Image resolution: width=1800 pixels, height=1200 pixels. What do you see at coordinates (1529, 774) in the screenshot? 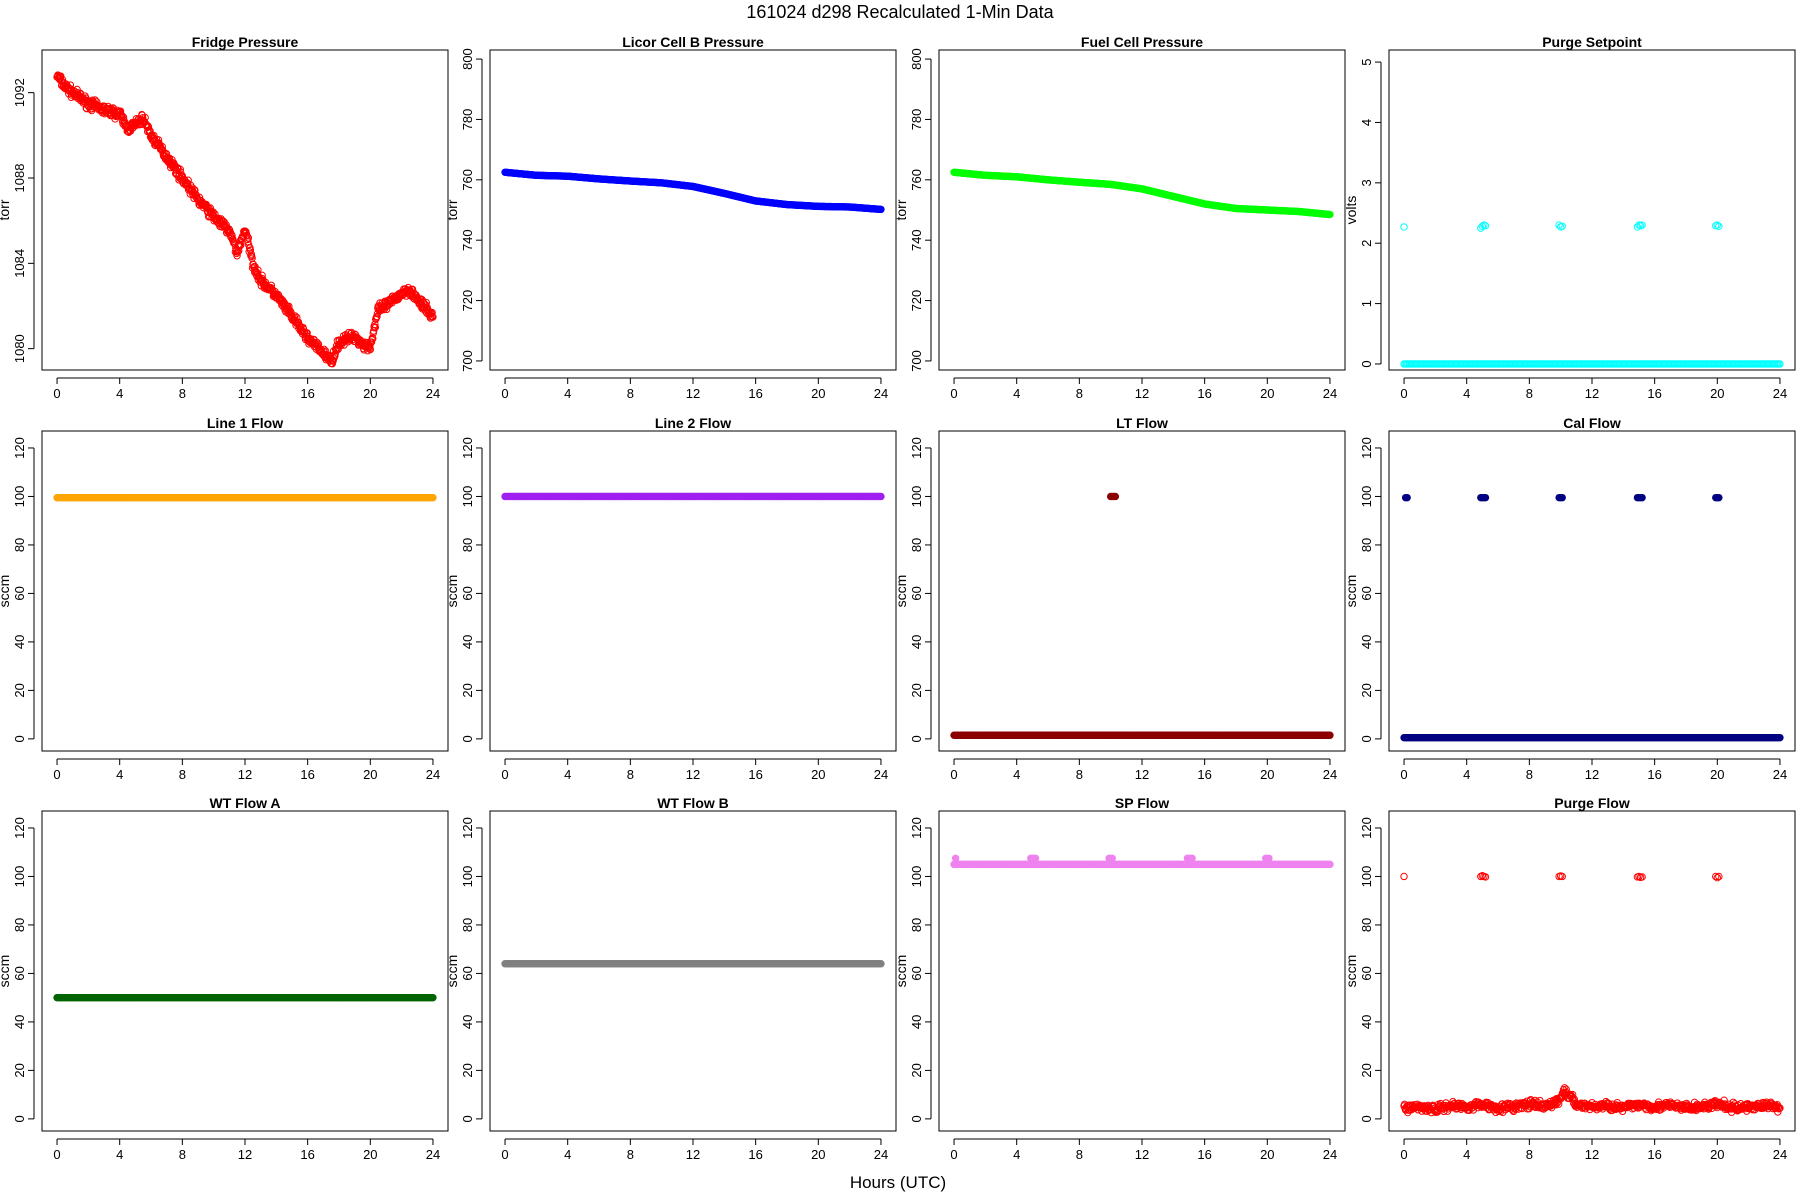
I see `panel-cal-flow-x-tick-label: 8` at bounding box center [1529, 774].